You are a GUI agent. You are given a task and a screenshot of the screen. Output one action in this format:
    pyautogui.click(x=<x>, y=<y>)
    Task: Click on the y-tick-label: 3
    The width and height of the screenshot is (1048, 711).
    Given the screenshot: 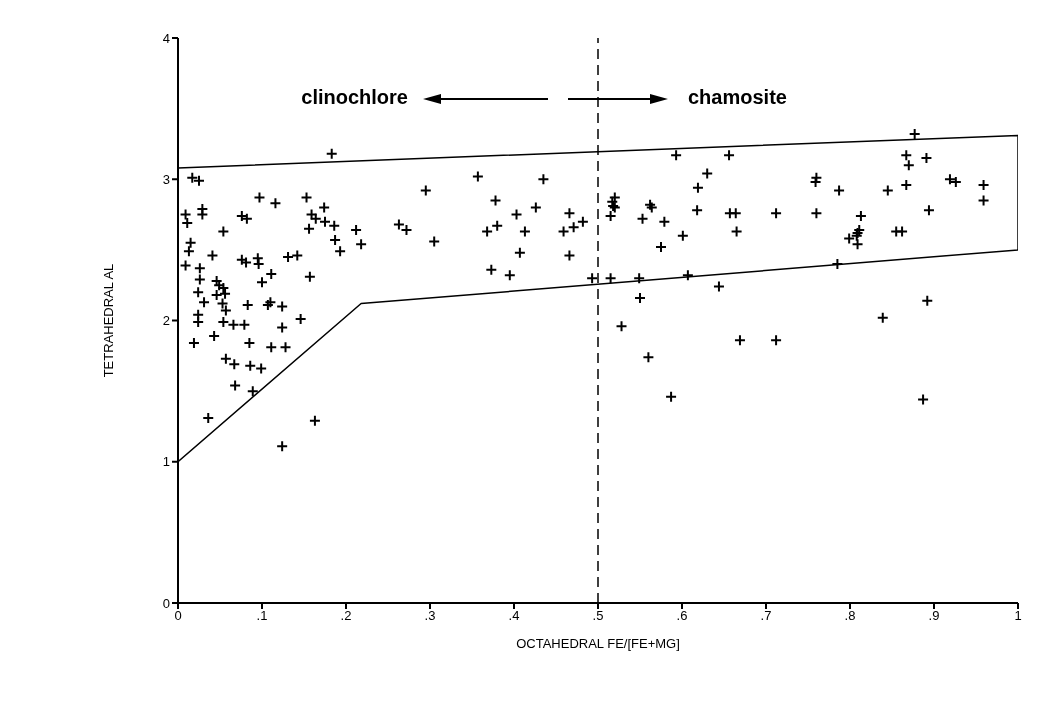 What is the action you would take?
    pyautogui.click(x=166, y=179)
    